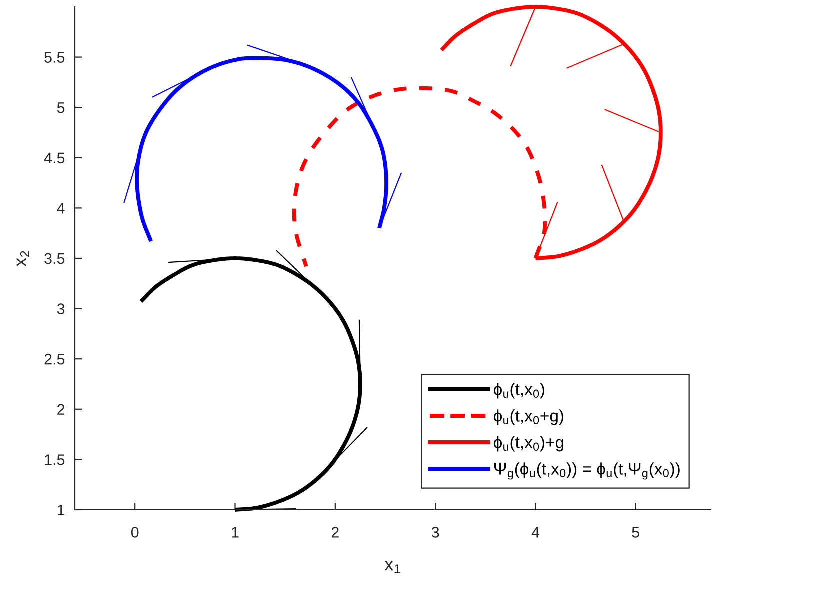 Image resolution: width=839 pixels, height=606 pixels. I want to click on text: Ψ$_{g}$(ϕ$_{u}$(t,x$_{0}$)) = ϕ$_{u}$(t,Ψ$_{g}$(x$_{0}$)), so click(587, 471).